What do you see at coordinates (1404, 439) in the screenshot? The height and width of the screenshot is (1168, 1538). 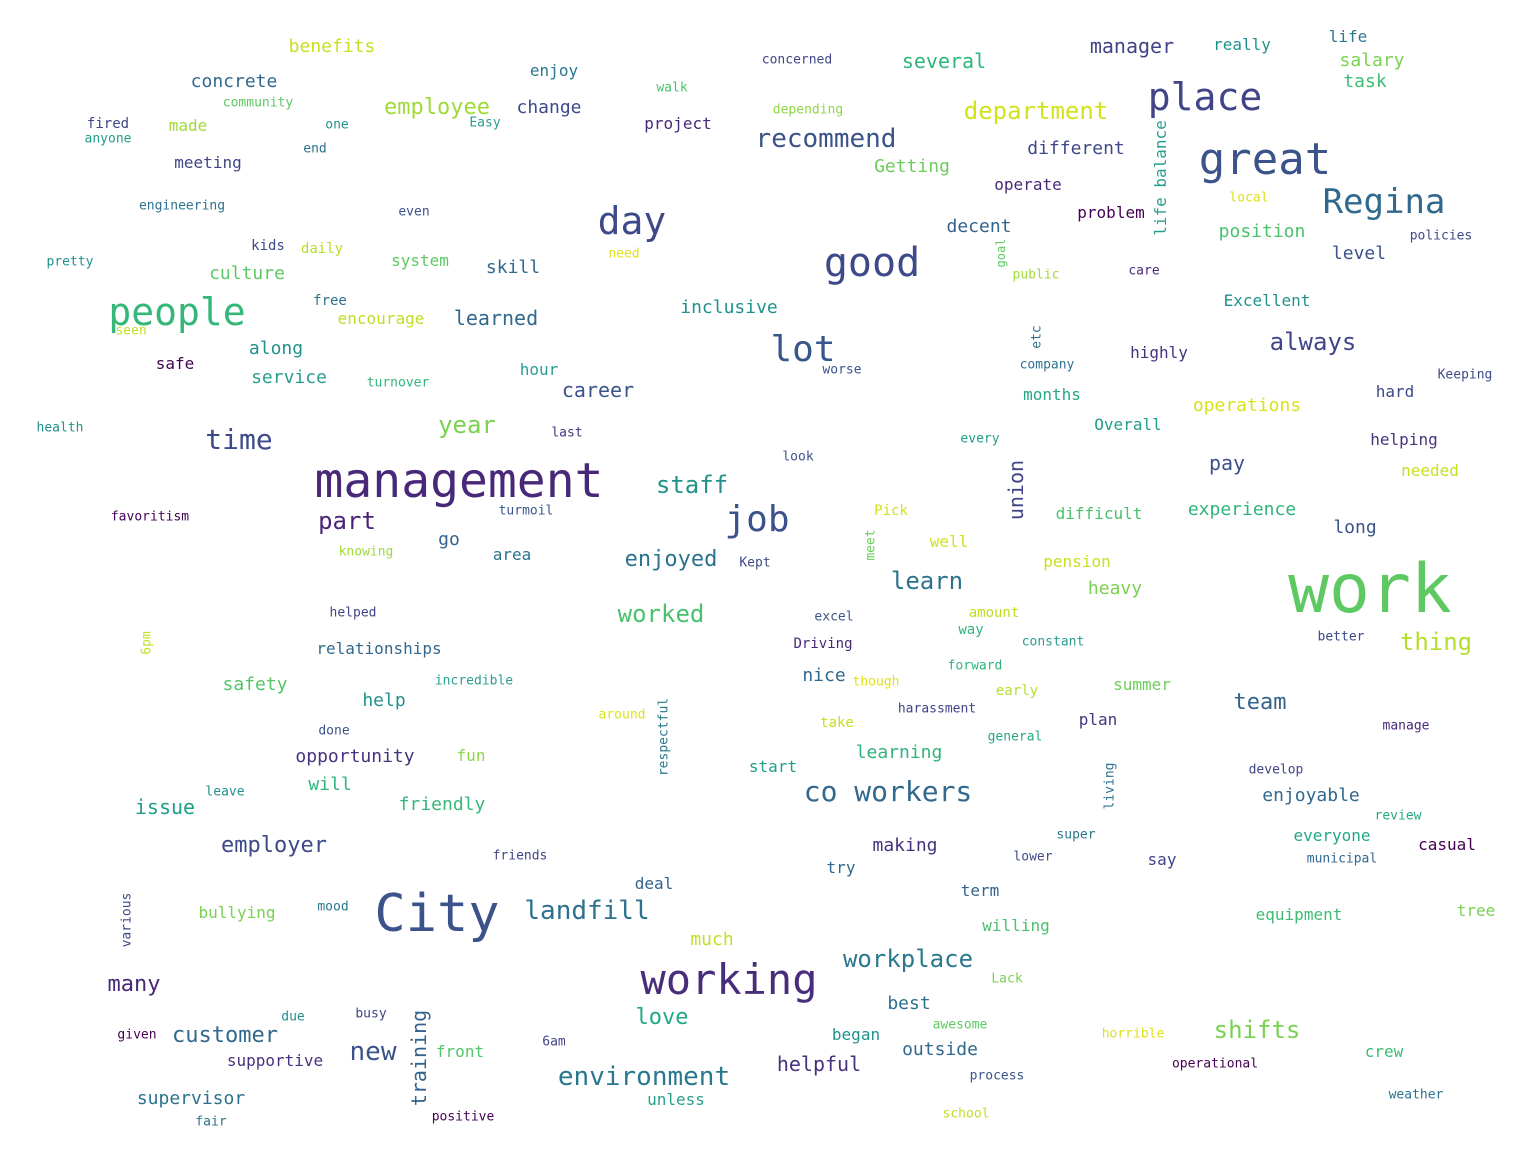 I see `word-helping: helping` at bounding box center [1404, 439].